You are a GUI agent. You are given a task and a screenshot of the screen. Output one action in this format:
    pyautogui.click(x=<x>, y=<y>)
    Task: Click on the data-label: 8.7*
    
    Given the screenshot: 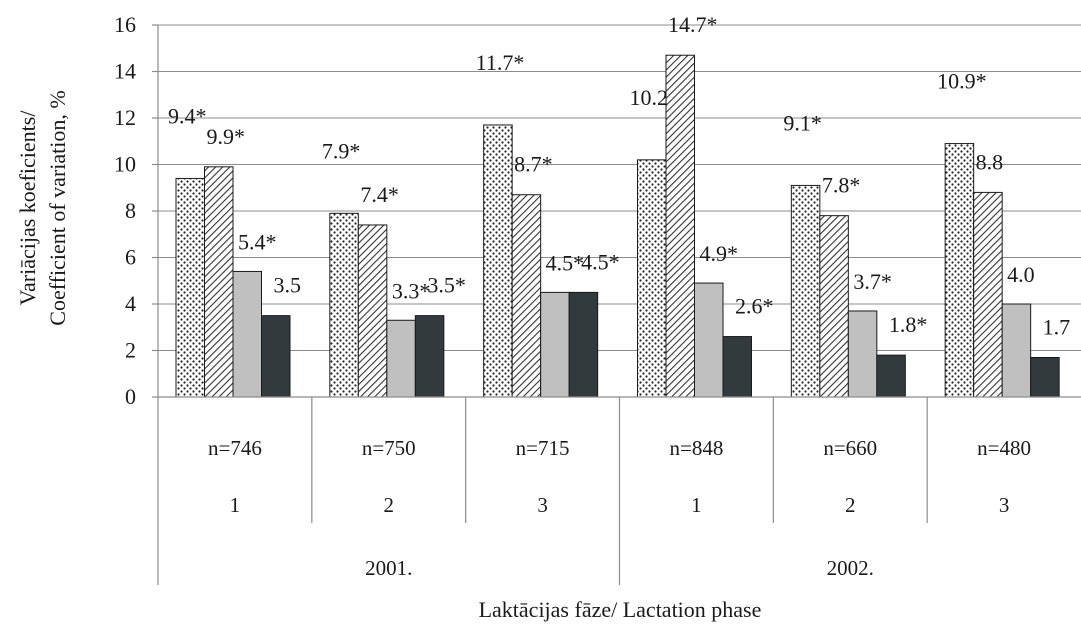 What is the action you would take?
    pyautogui.click(x=533, y=164)
    